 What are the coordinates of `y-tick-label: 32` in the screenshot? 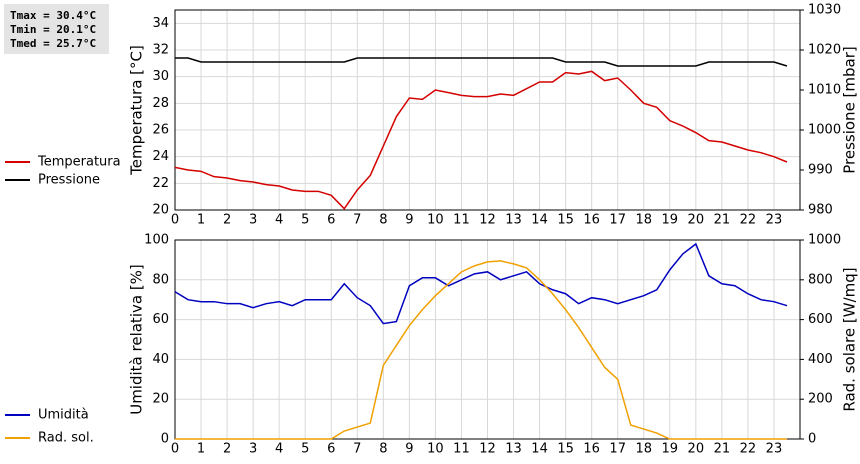 It's located at (160, 50).